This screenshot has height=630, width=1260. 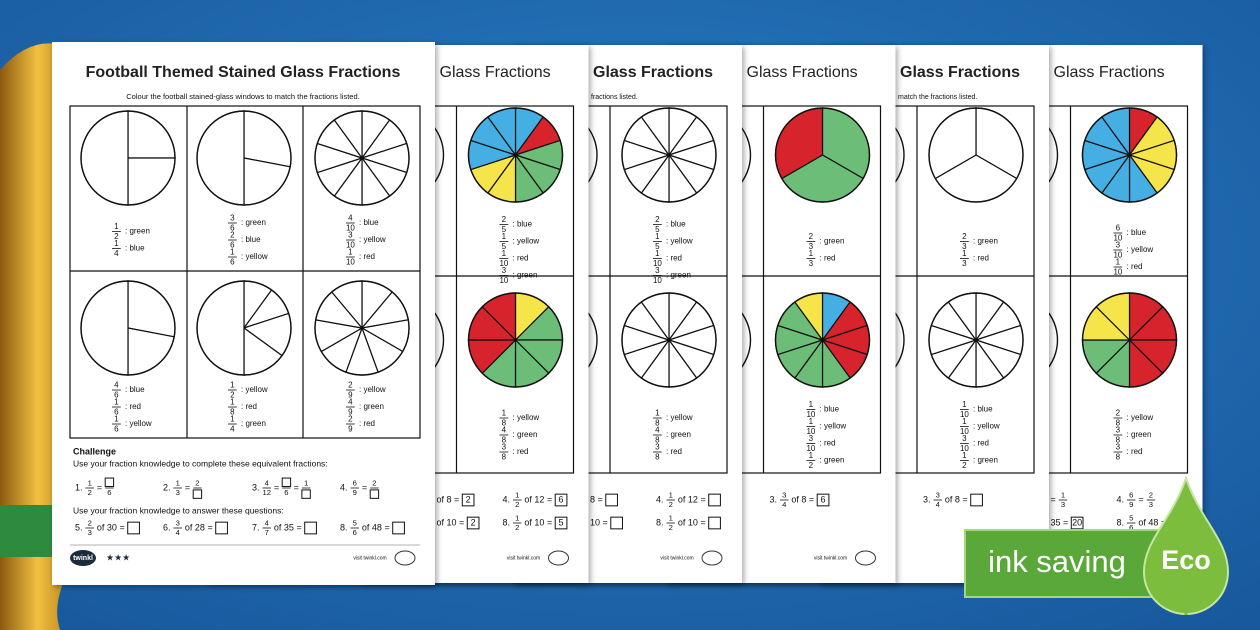 What do you see at coordinates (660, 522) in the screenshot?
I see `item-text: 8.` at bounding box center [660, 522].